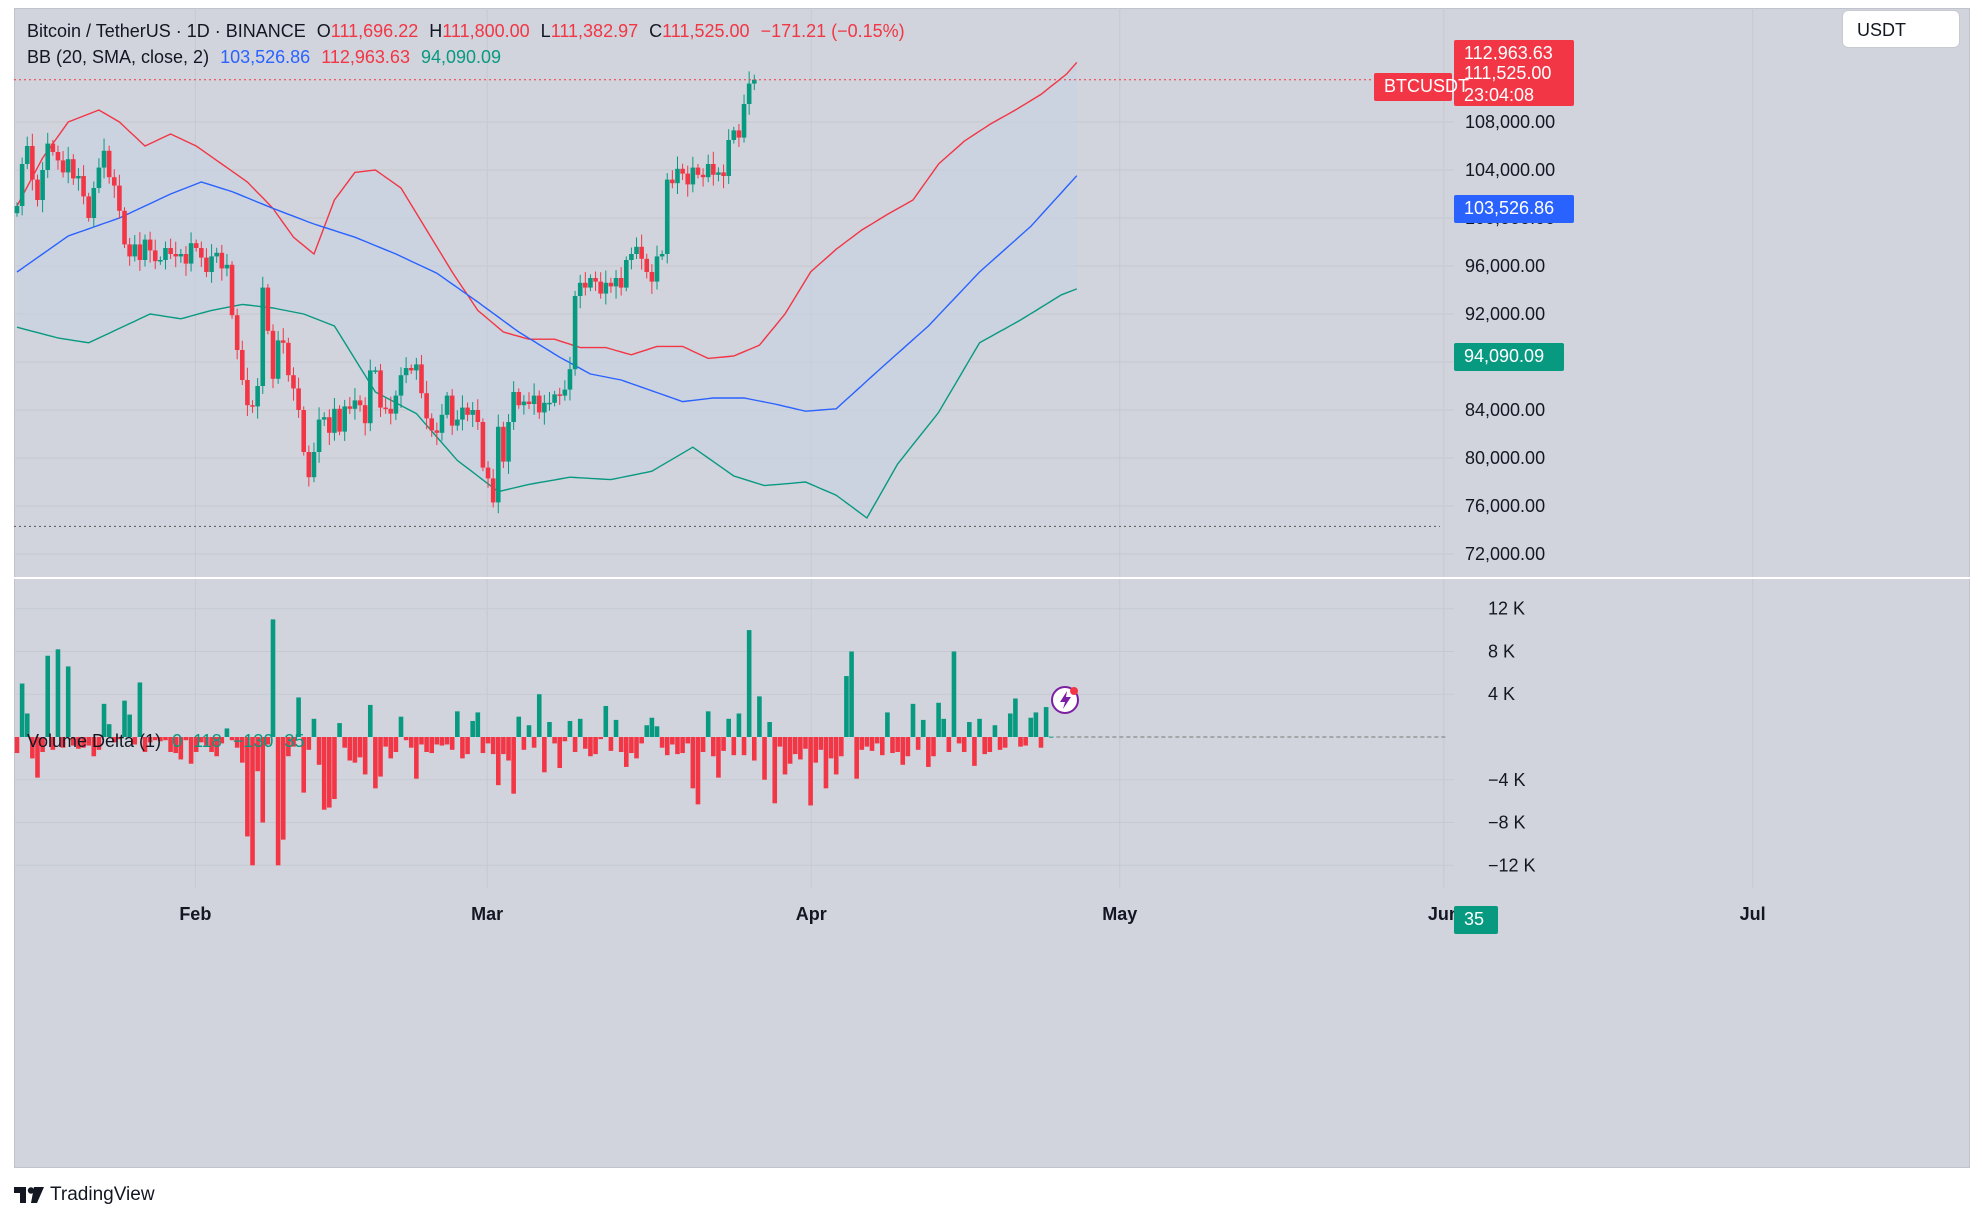 Image resolution: width=1982 pixels, height=1220 pixels. Describe the element at coordinates (168, 741) in the screenshot. I see `volume-delta-legend: Volume Delta (1) 0 118 −130 35` at that location.